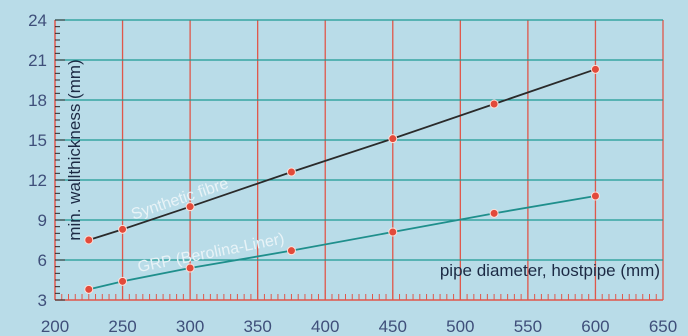 This screenshot has height=336, width=688. I want to click on x-tick-label-400: 400, so click(325, 326).